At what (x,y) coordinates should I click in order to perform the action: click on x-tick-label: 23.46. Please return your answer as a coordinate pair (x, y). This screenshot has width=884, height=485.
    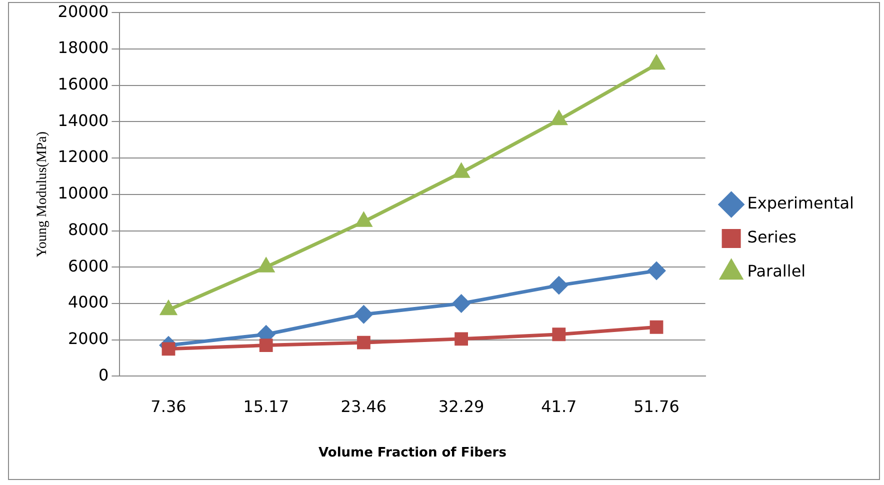
    Looking at the image, I should click on (363, 406).